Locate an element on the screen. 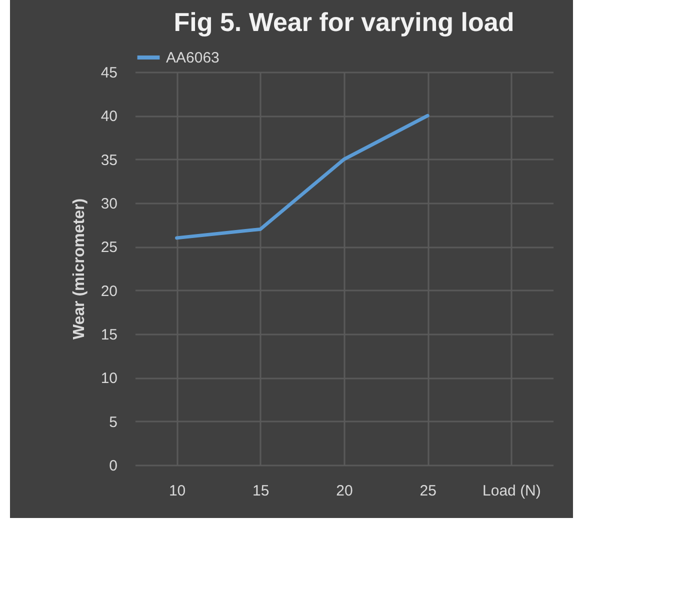 Image resolution: width=699 pixels, height=615 pixels. y-tick-label: 25 is located at coordinates (109, 247).